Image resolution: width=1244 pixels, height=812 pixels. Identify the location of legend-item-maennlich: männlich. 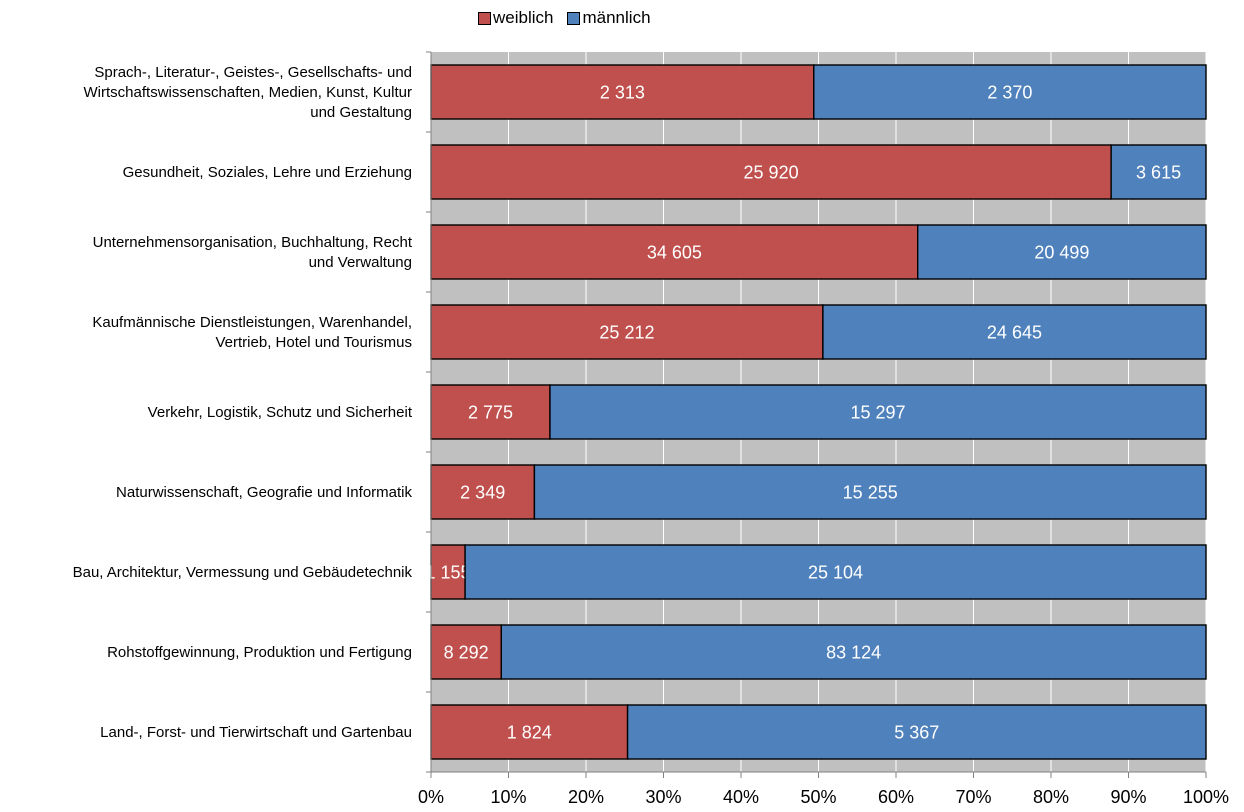
(609, 18).